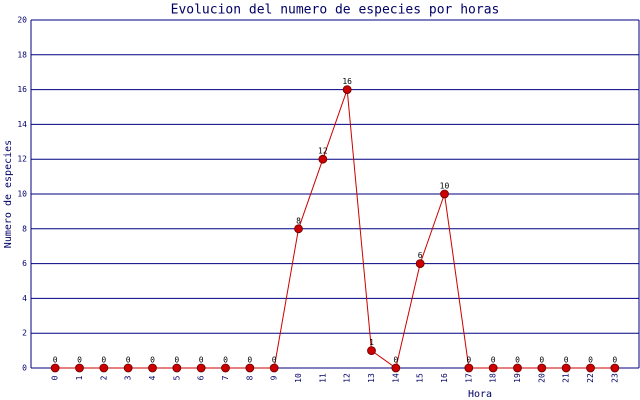 This screenshot has height=400, width=640. Describe the element at coordinates (395, 378) in the screenshot. I see `x-tick-label: 14` at that location.